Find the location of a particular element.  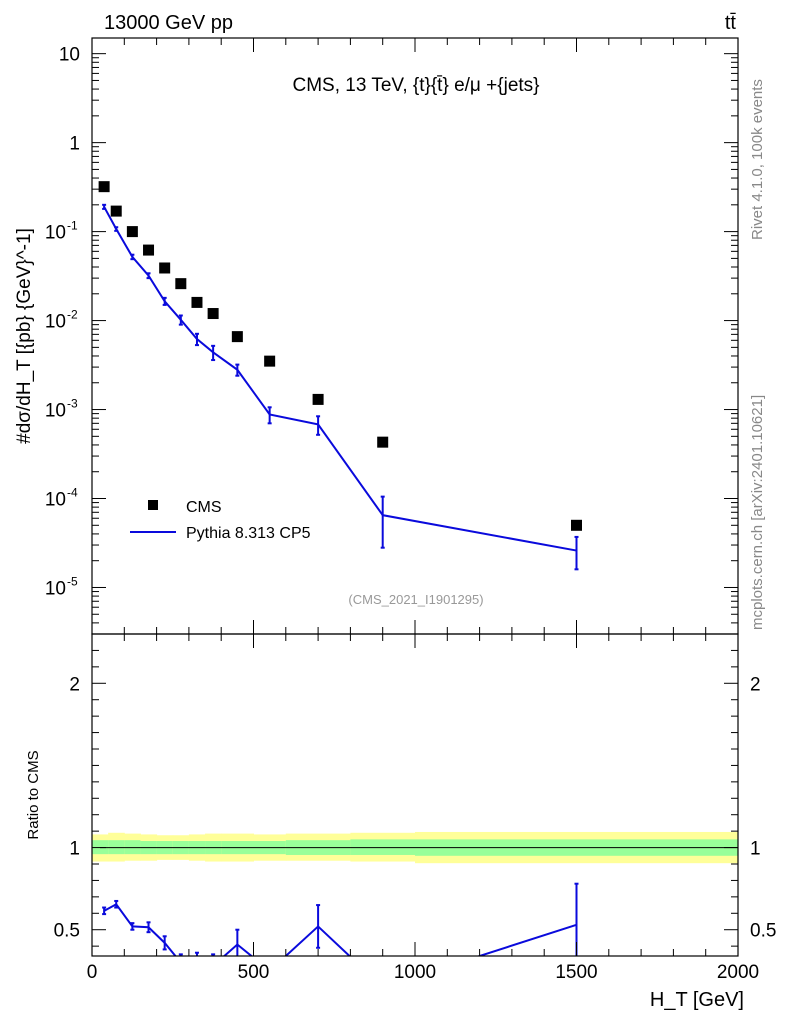

y-tick-exponent: -4 is located at coordinates (72, 493).